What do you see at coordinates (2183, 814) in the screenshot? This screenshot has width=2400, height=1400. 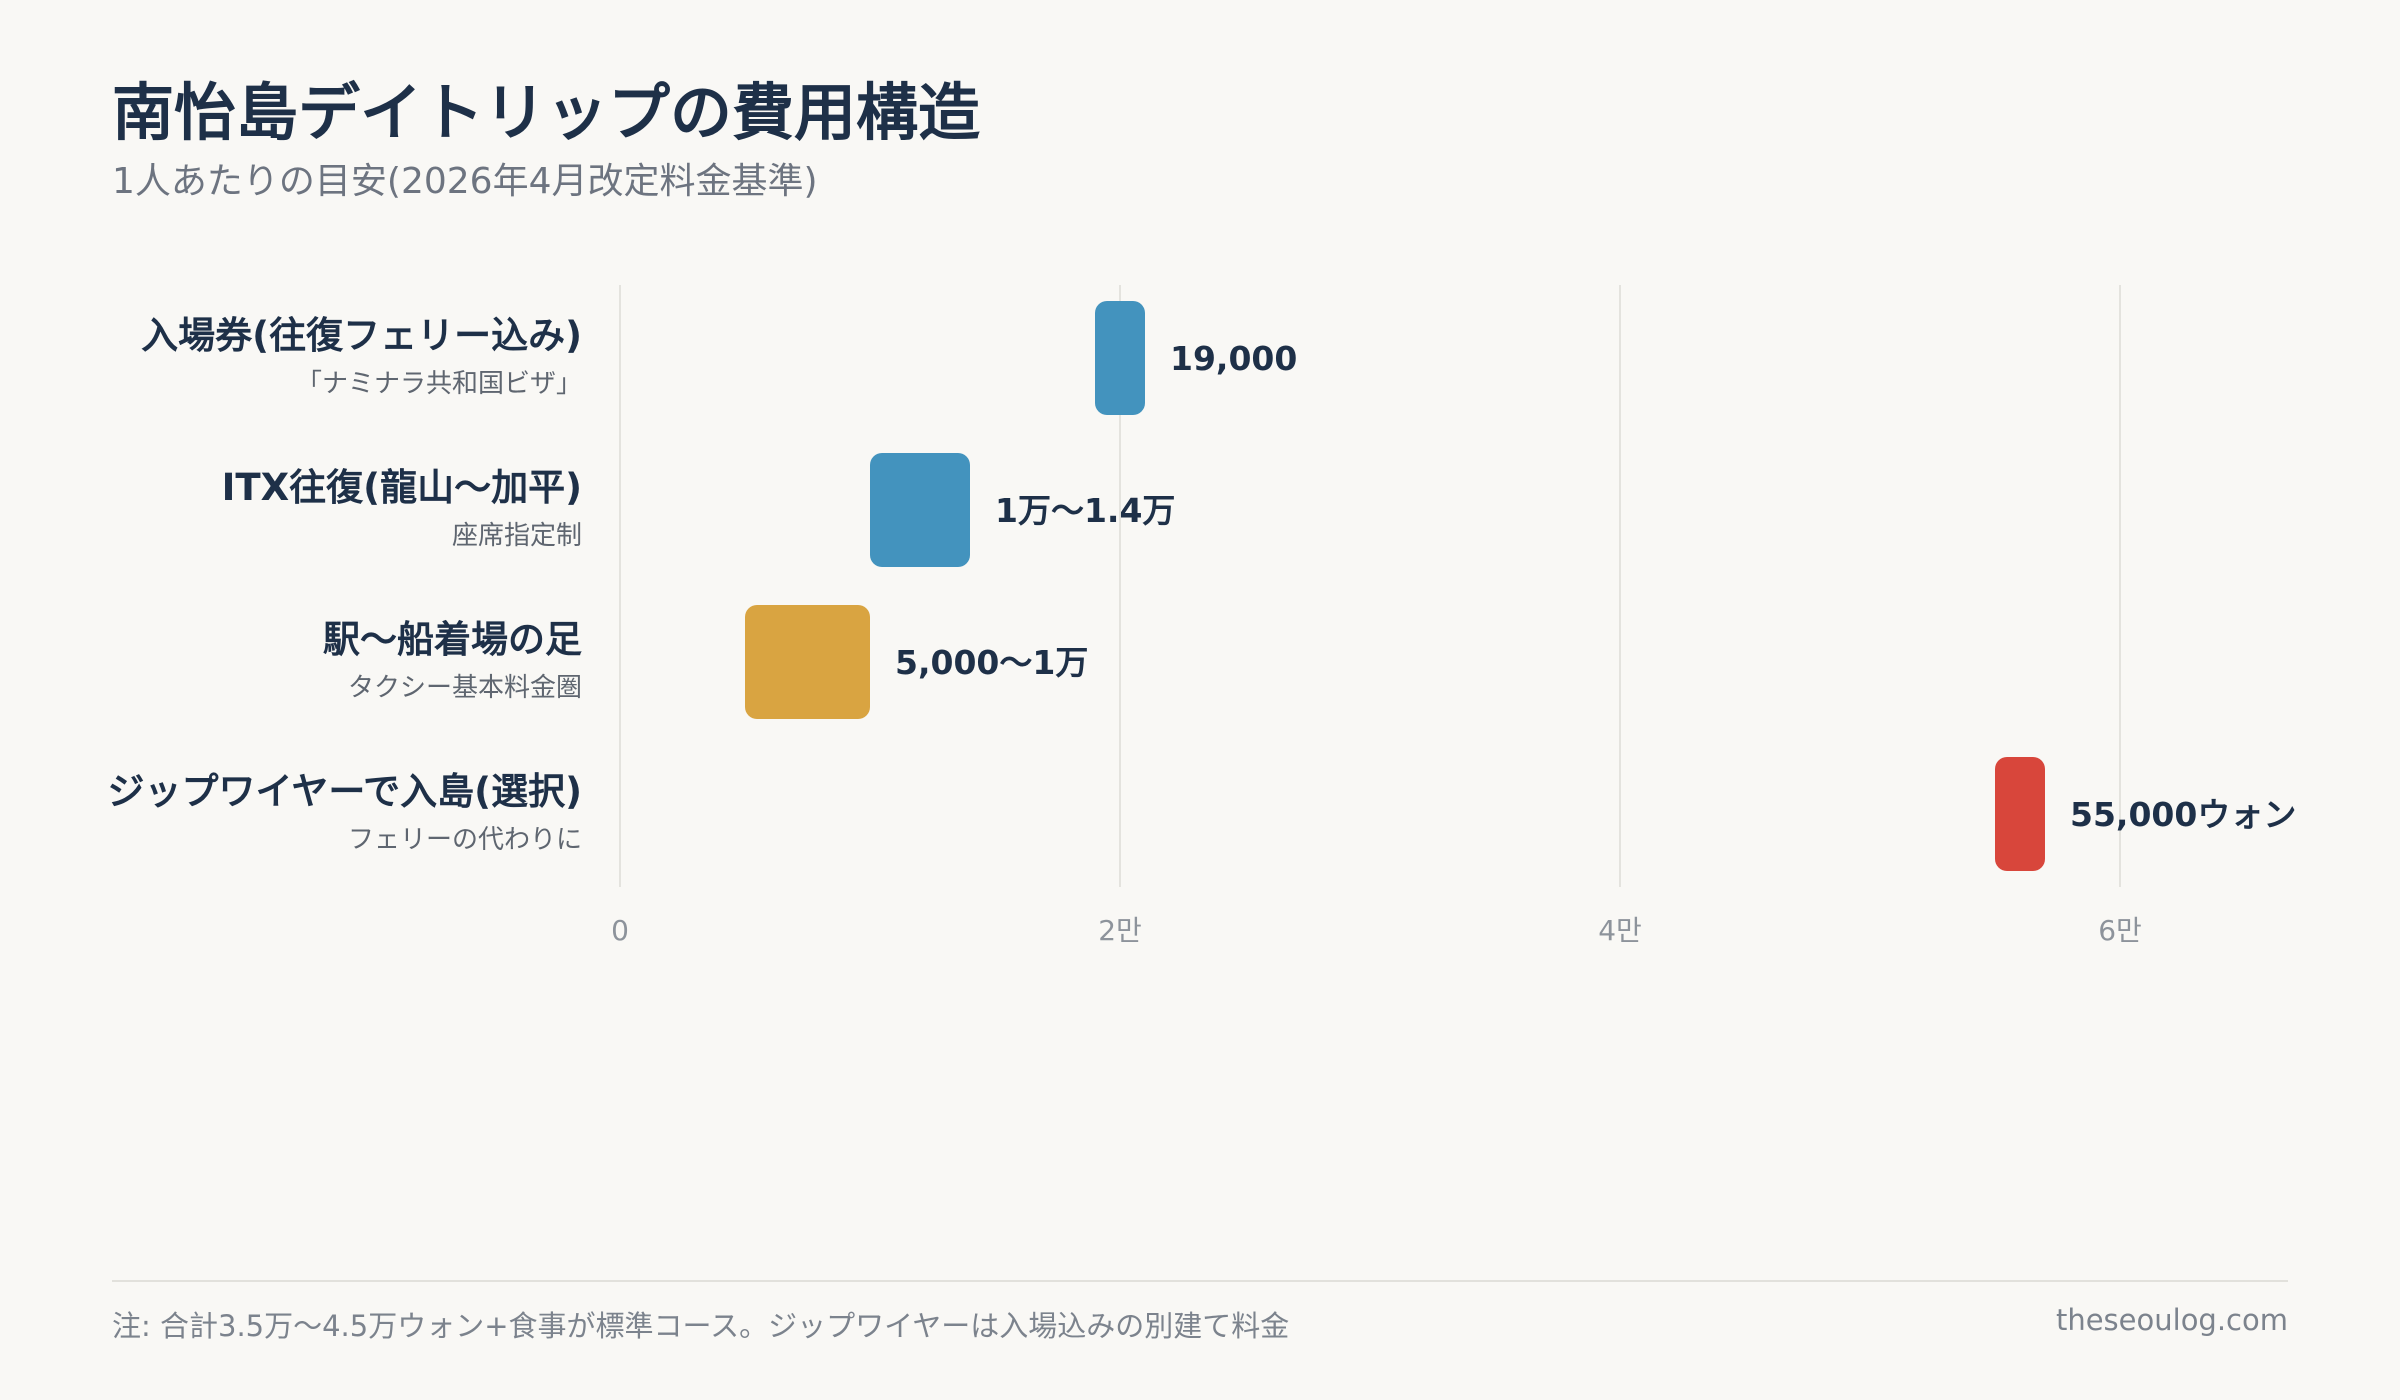 I see `bar-value-label-3: 55,000ウォン` at bounding box center [2183, 814].